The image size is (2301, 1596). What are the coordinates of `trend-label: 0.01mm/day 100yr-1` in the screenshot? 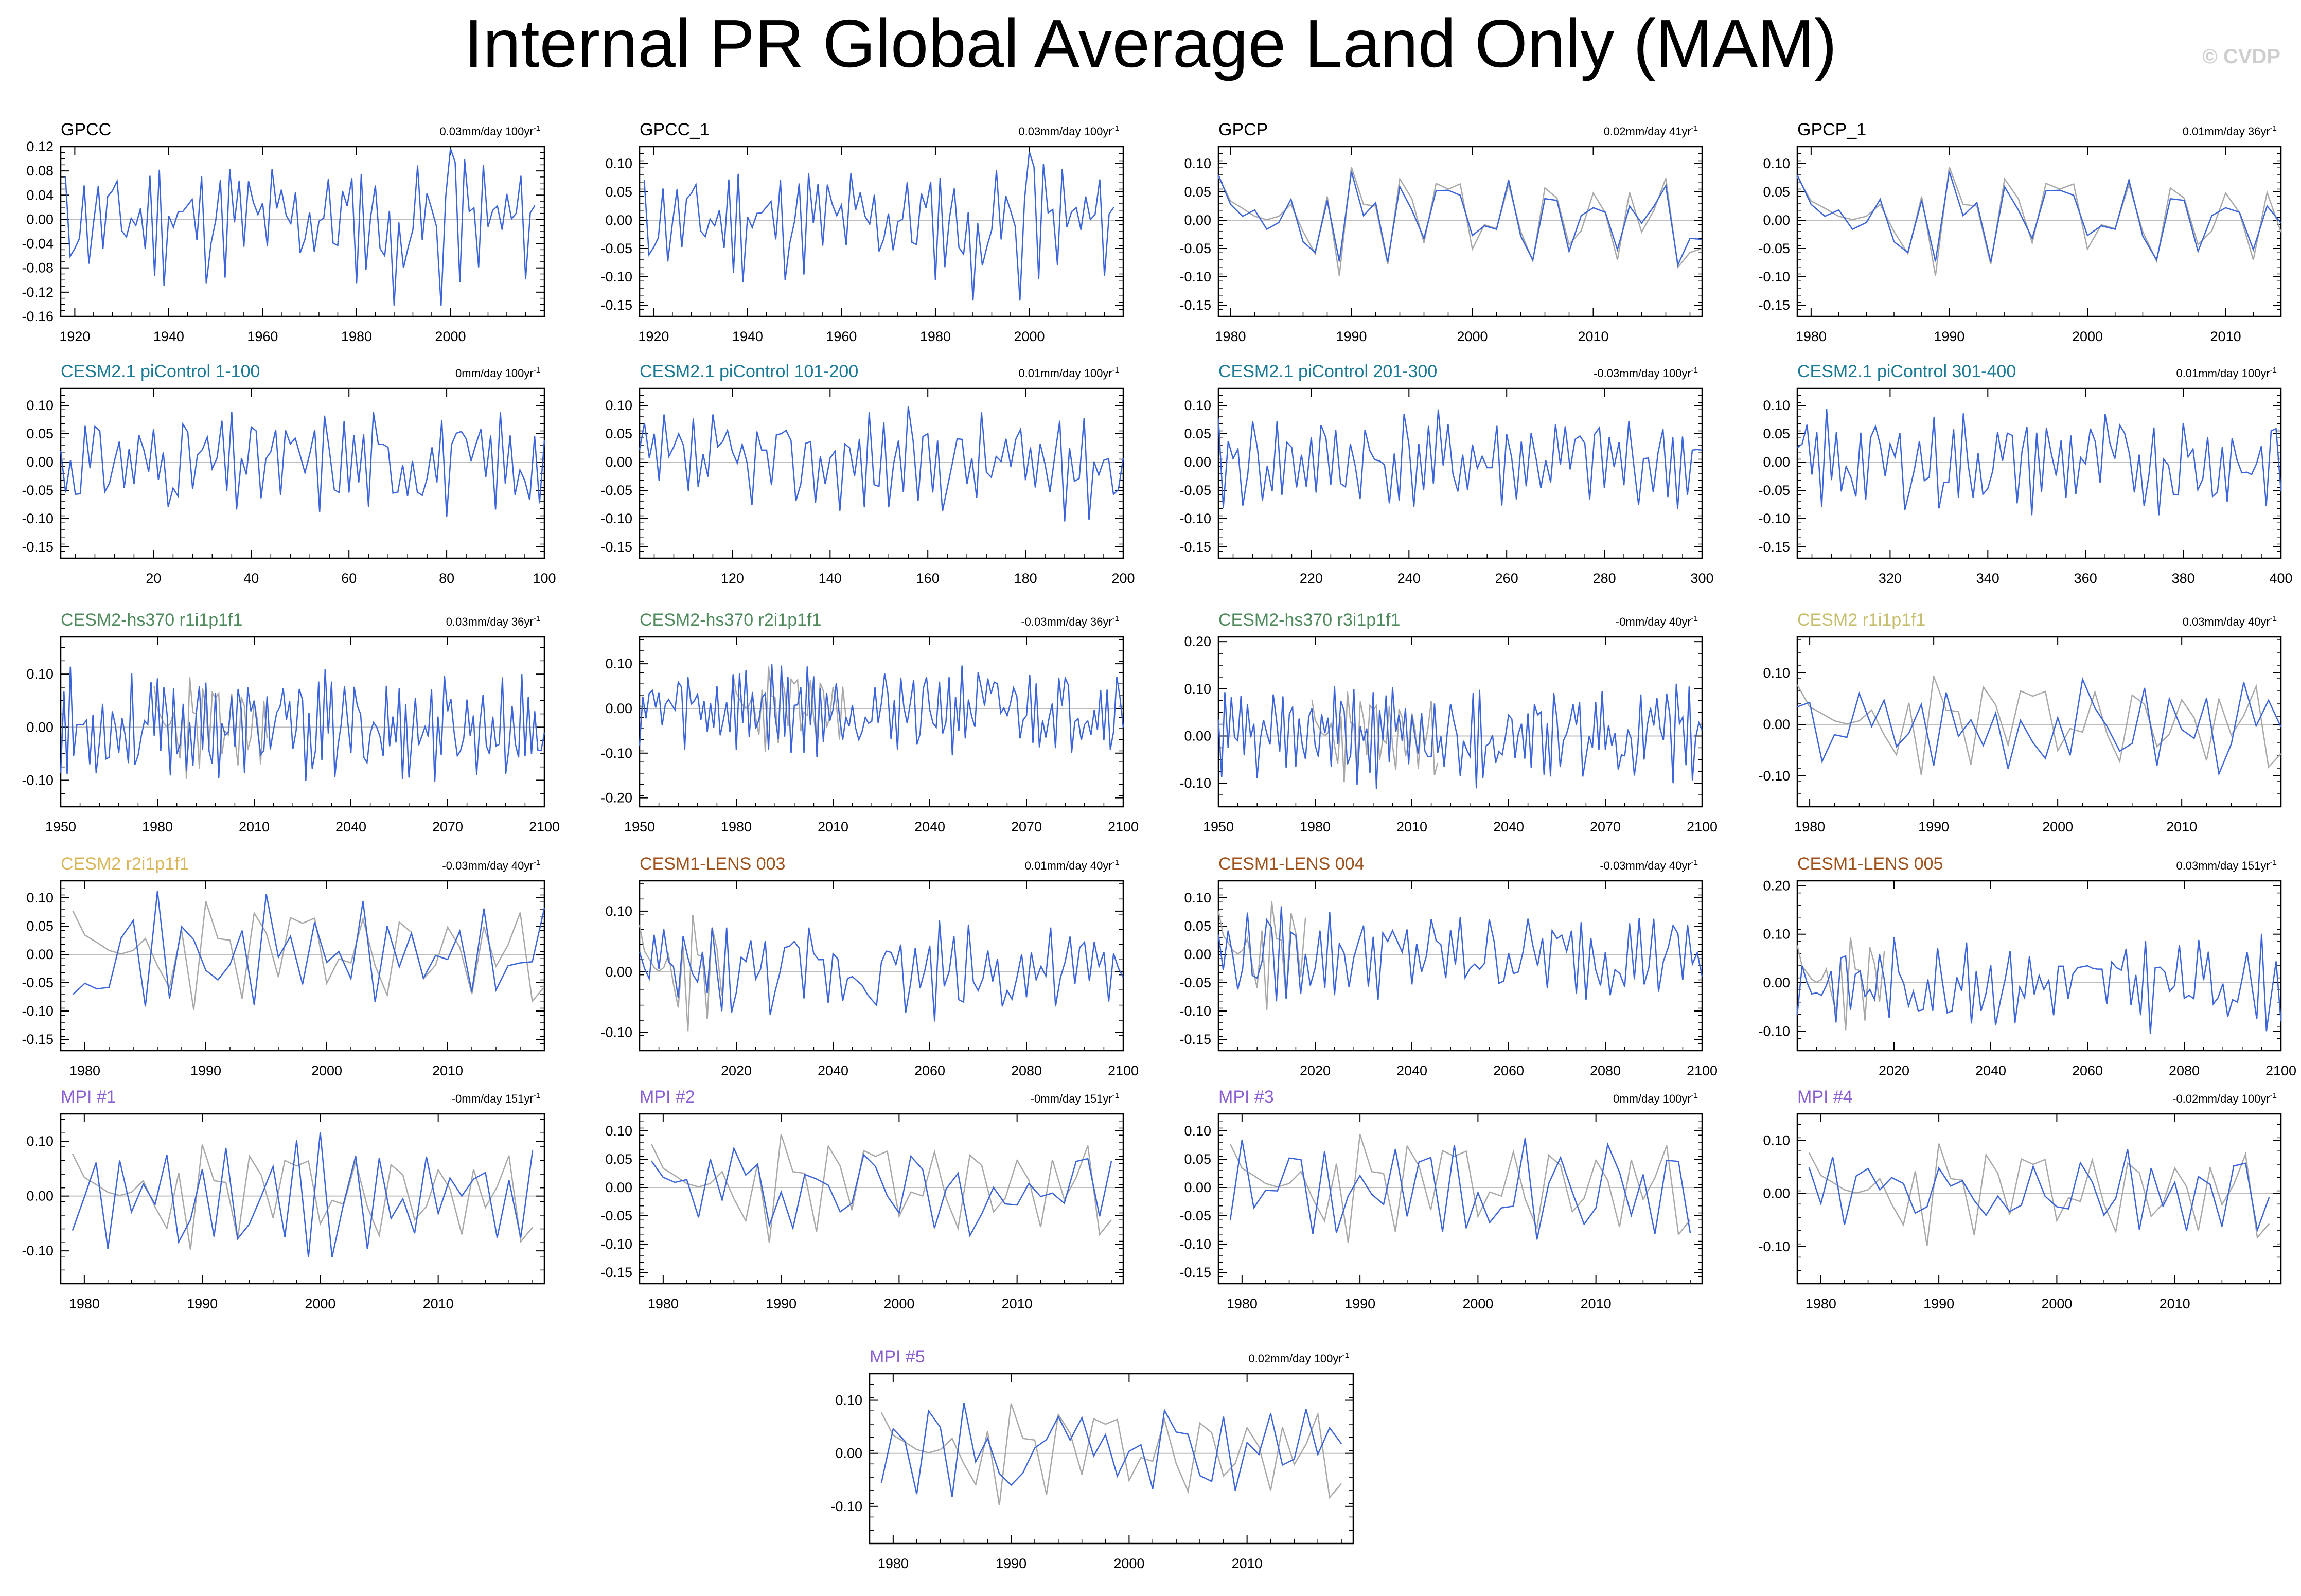 It's located at (1068, 373).